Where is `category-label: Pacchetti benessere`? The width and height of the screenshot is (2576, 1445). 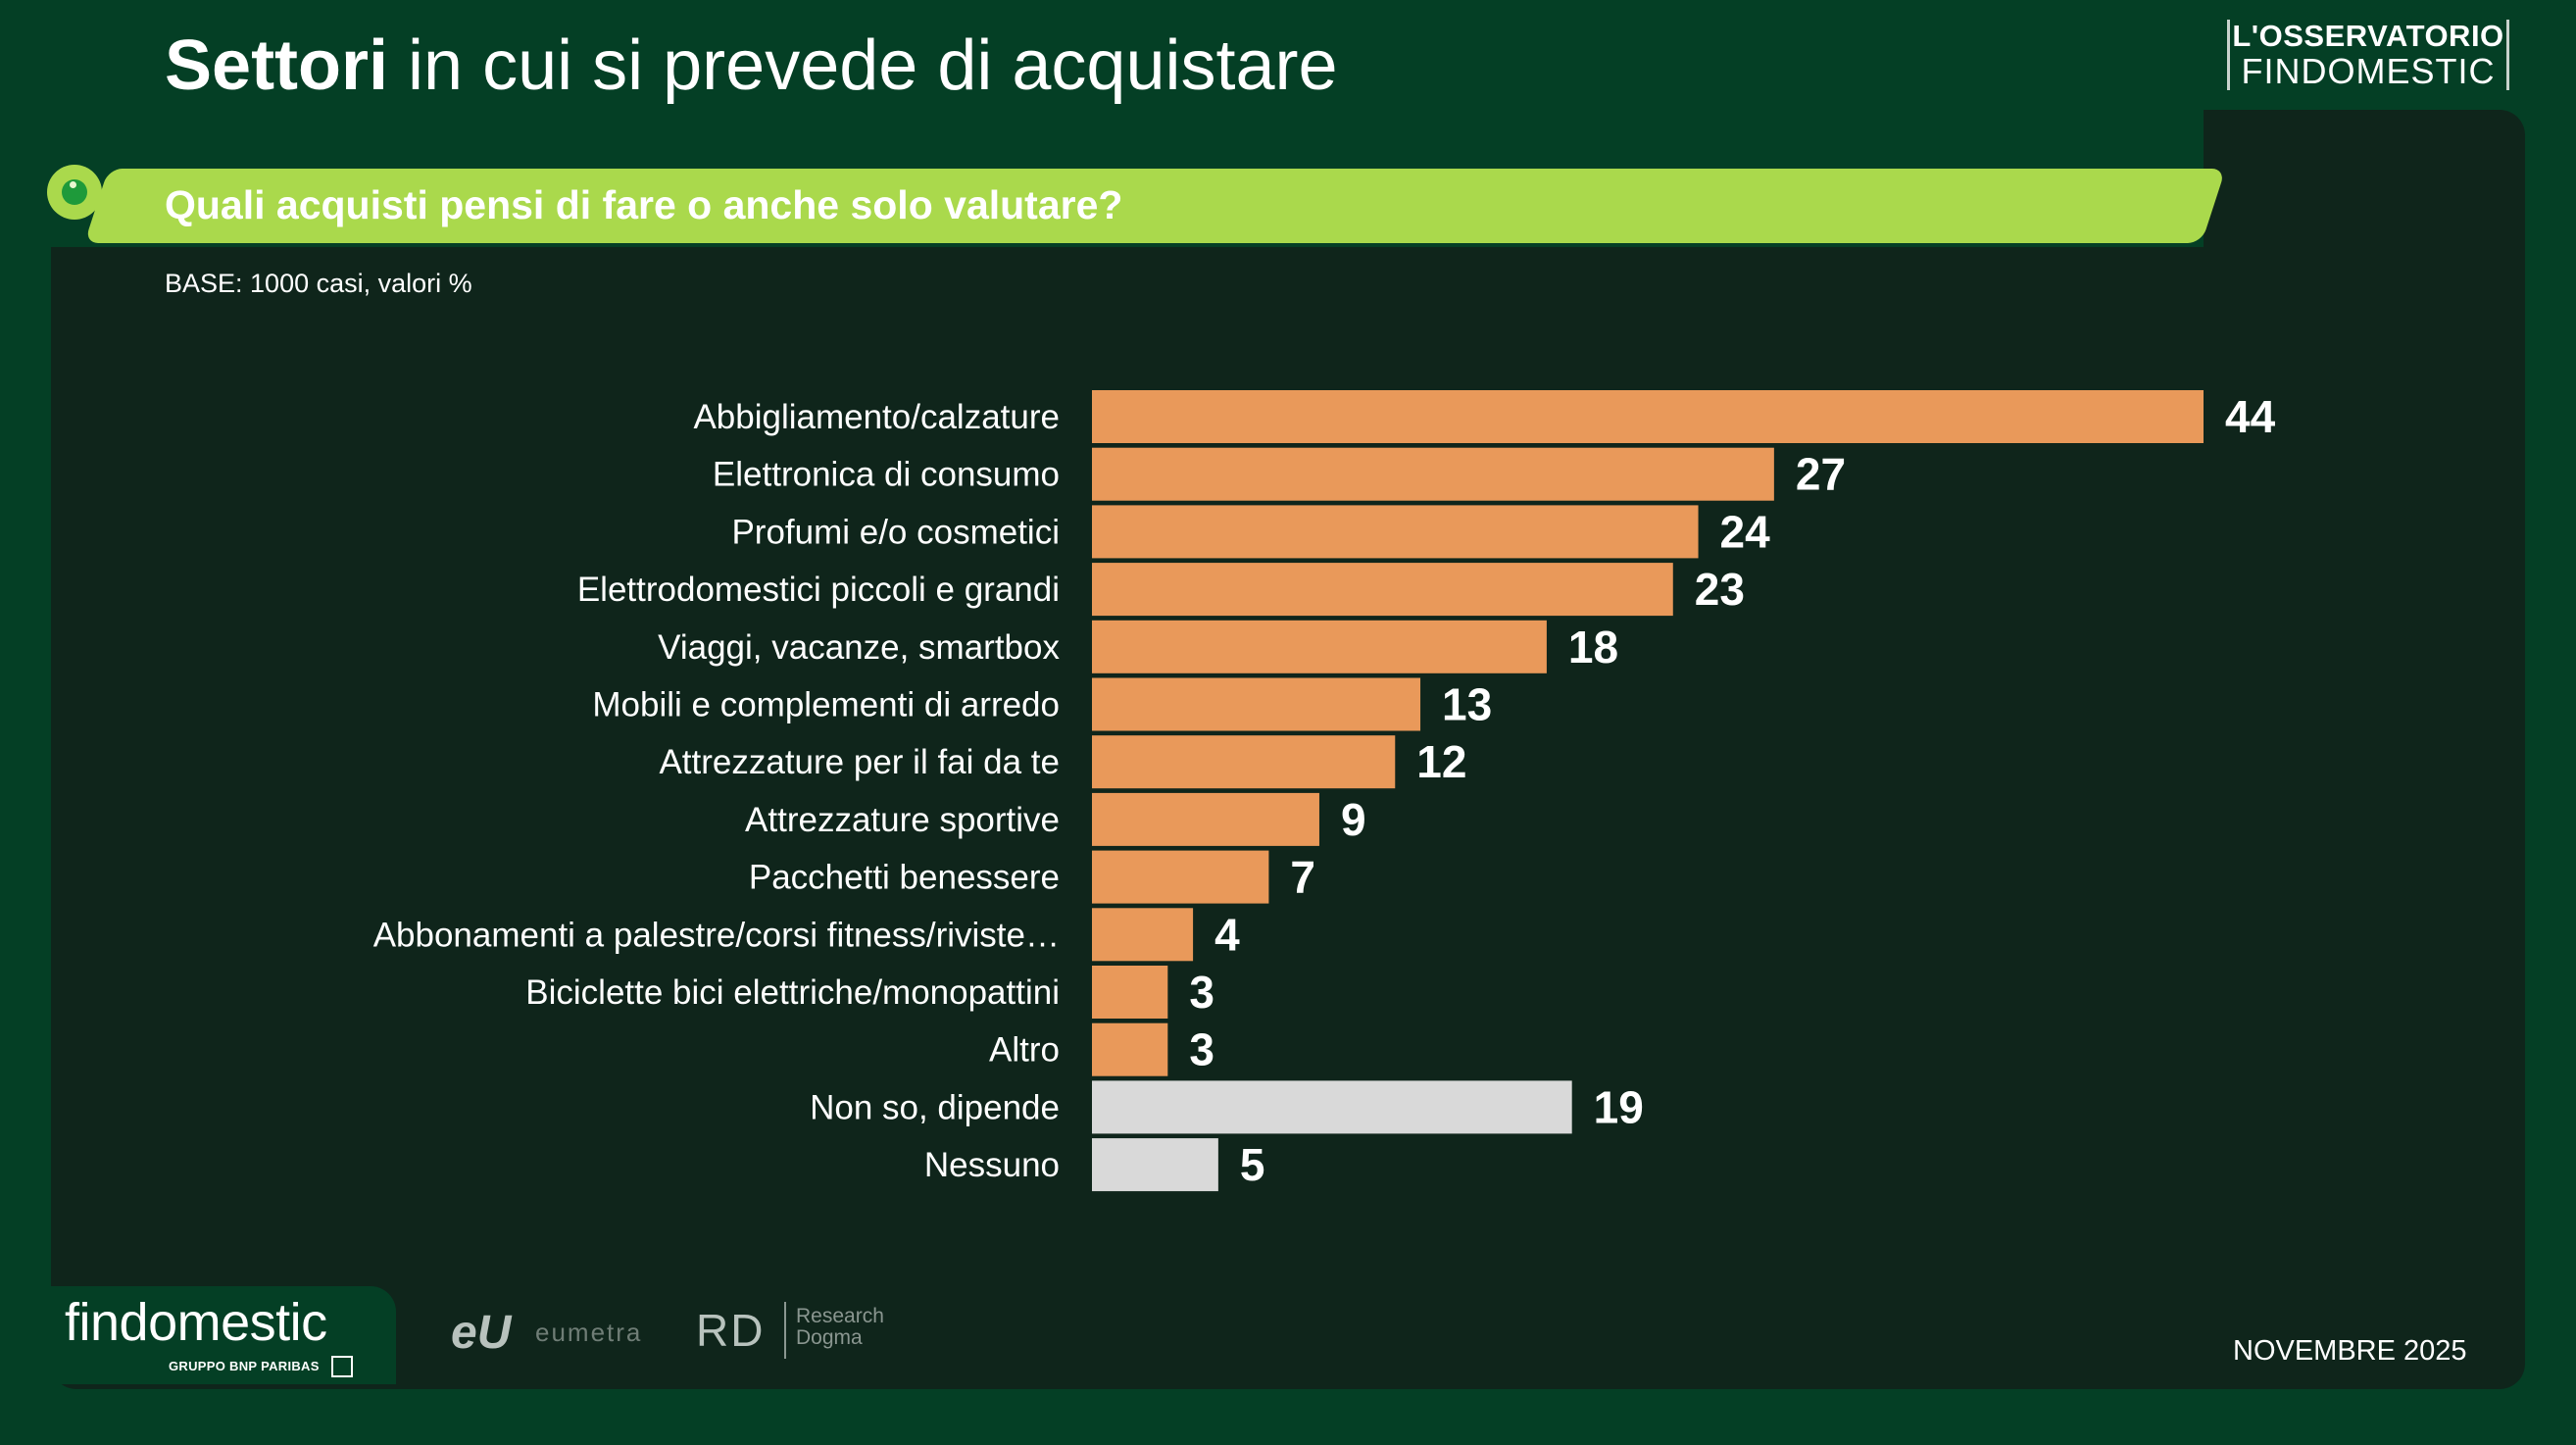 category-label: Pacchetti benessere is located at coordinates (904, 878).